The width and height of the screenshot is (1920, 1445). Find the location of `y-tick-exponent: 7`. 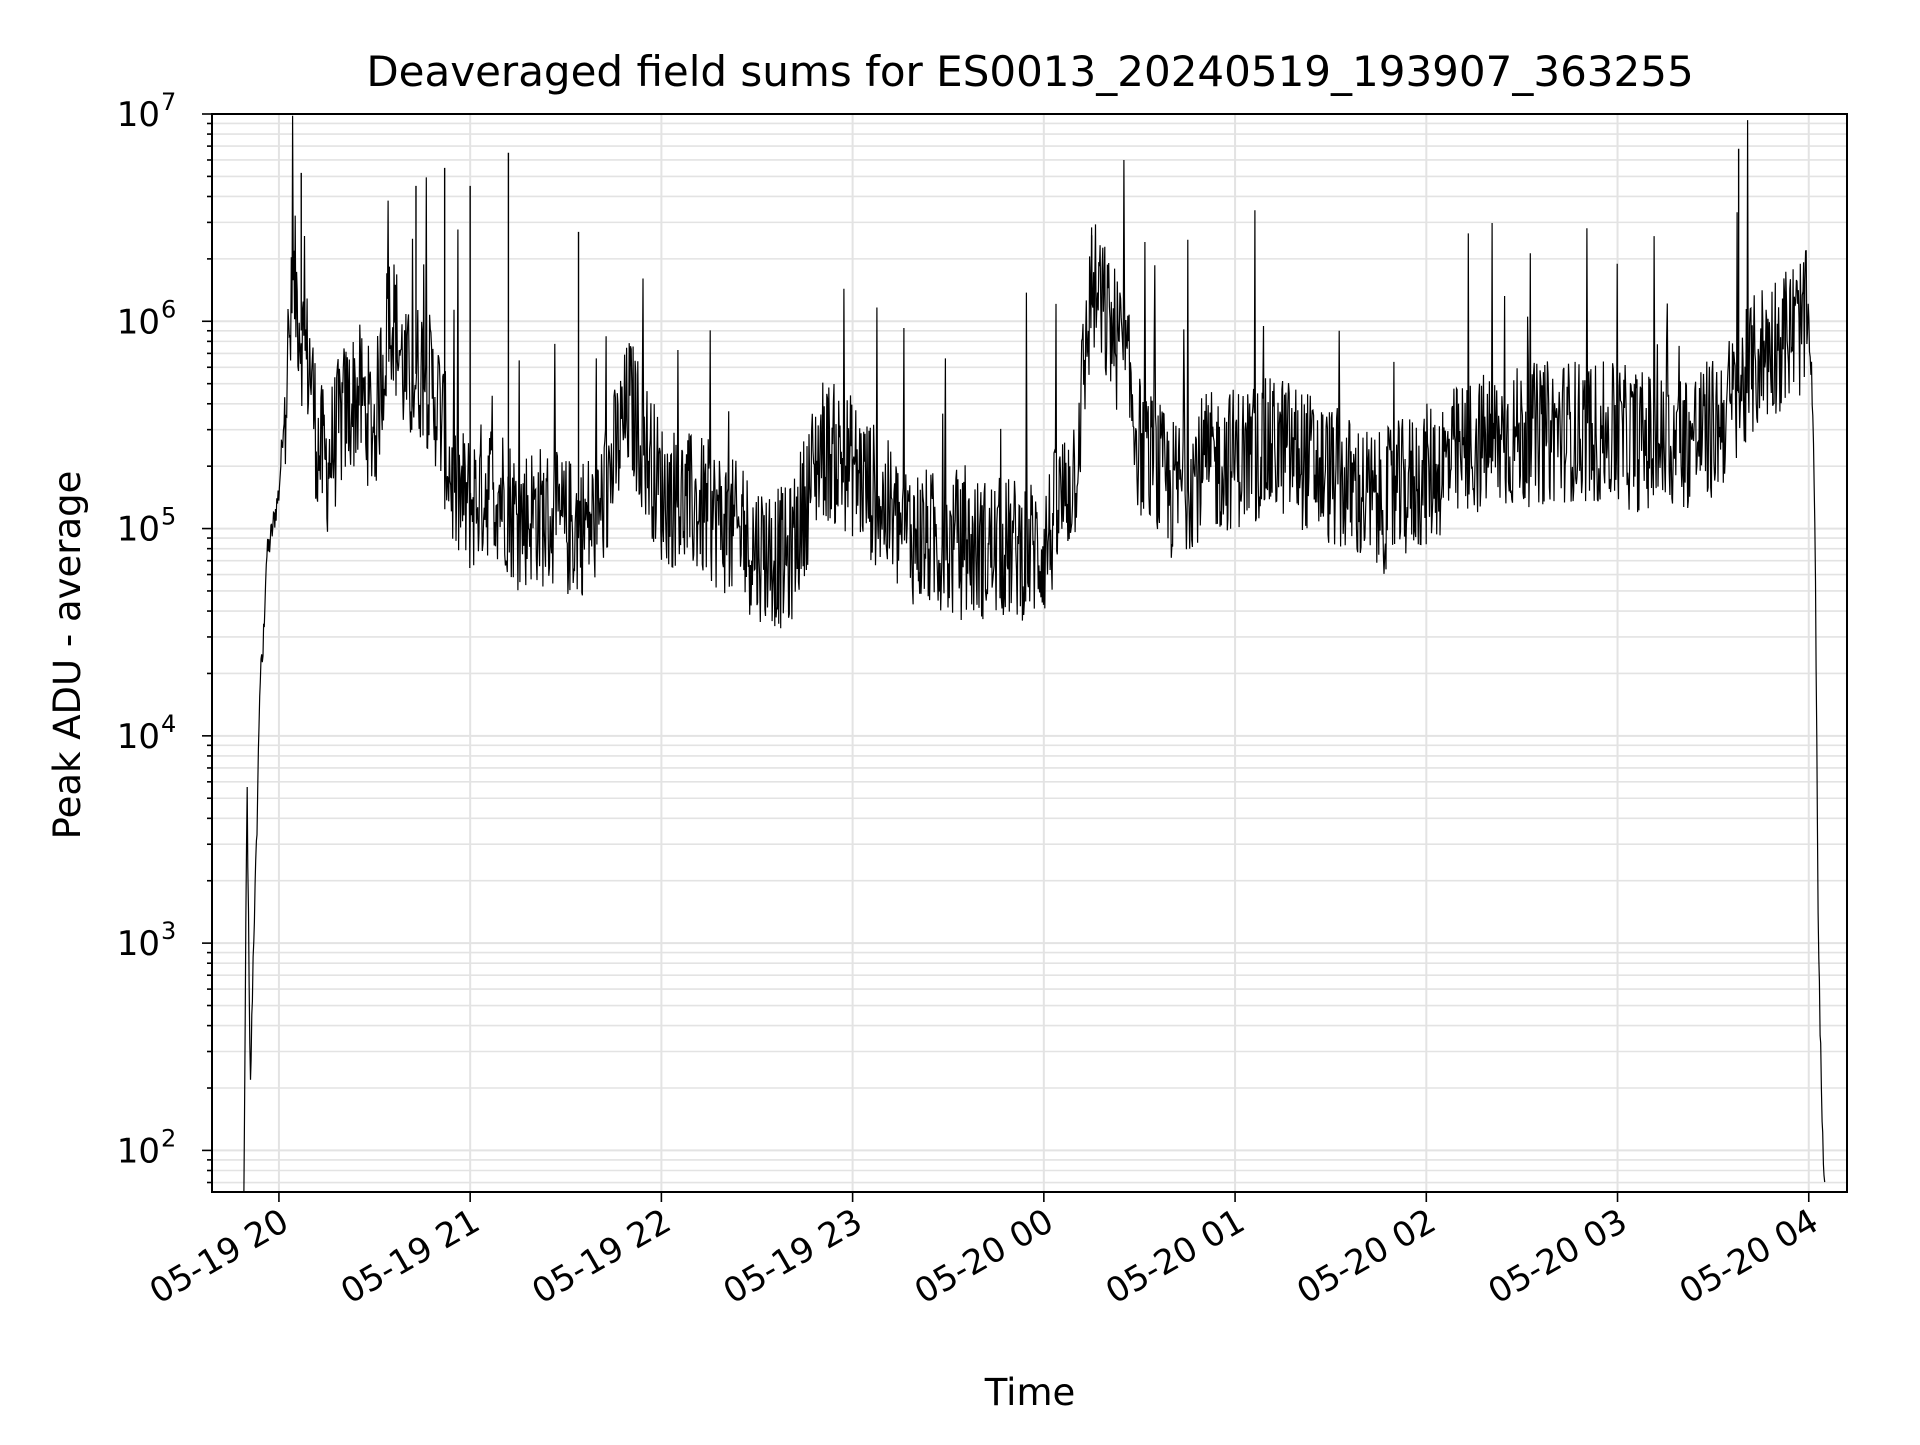

y-tick-exponent: 7 is located at coordinates (168, 102).